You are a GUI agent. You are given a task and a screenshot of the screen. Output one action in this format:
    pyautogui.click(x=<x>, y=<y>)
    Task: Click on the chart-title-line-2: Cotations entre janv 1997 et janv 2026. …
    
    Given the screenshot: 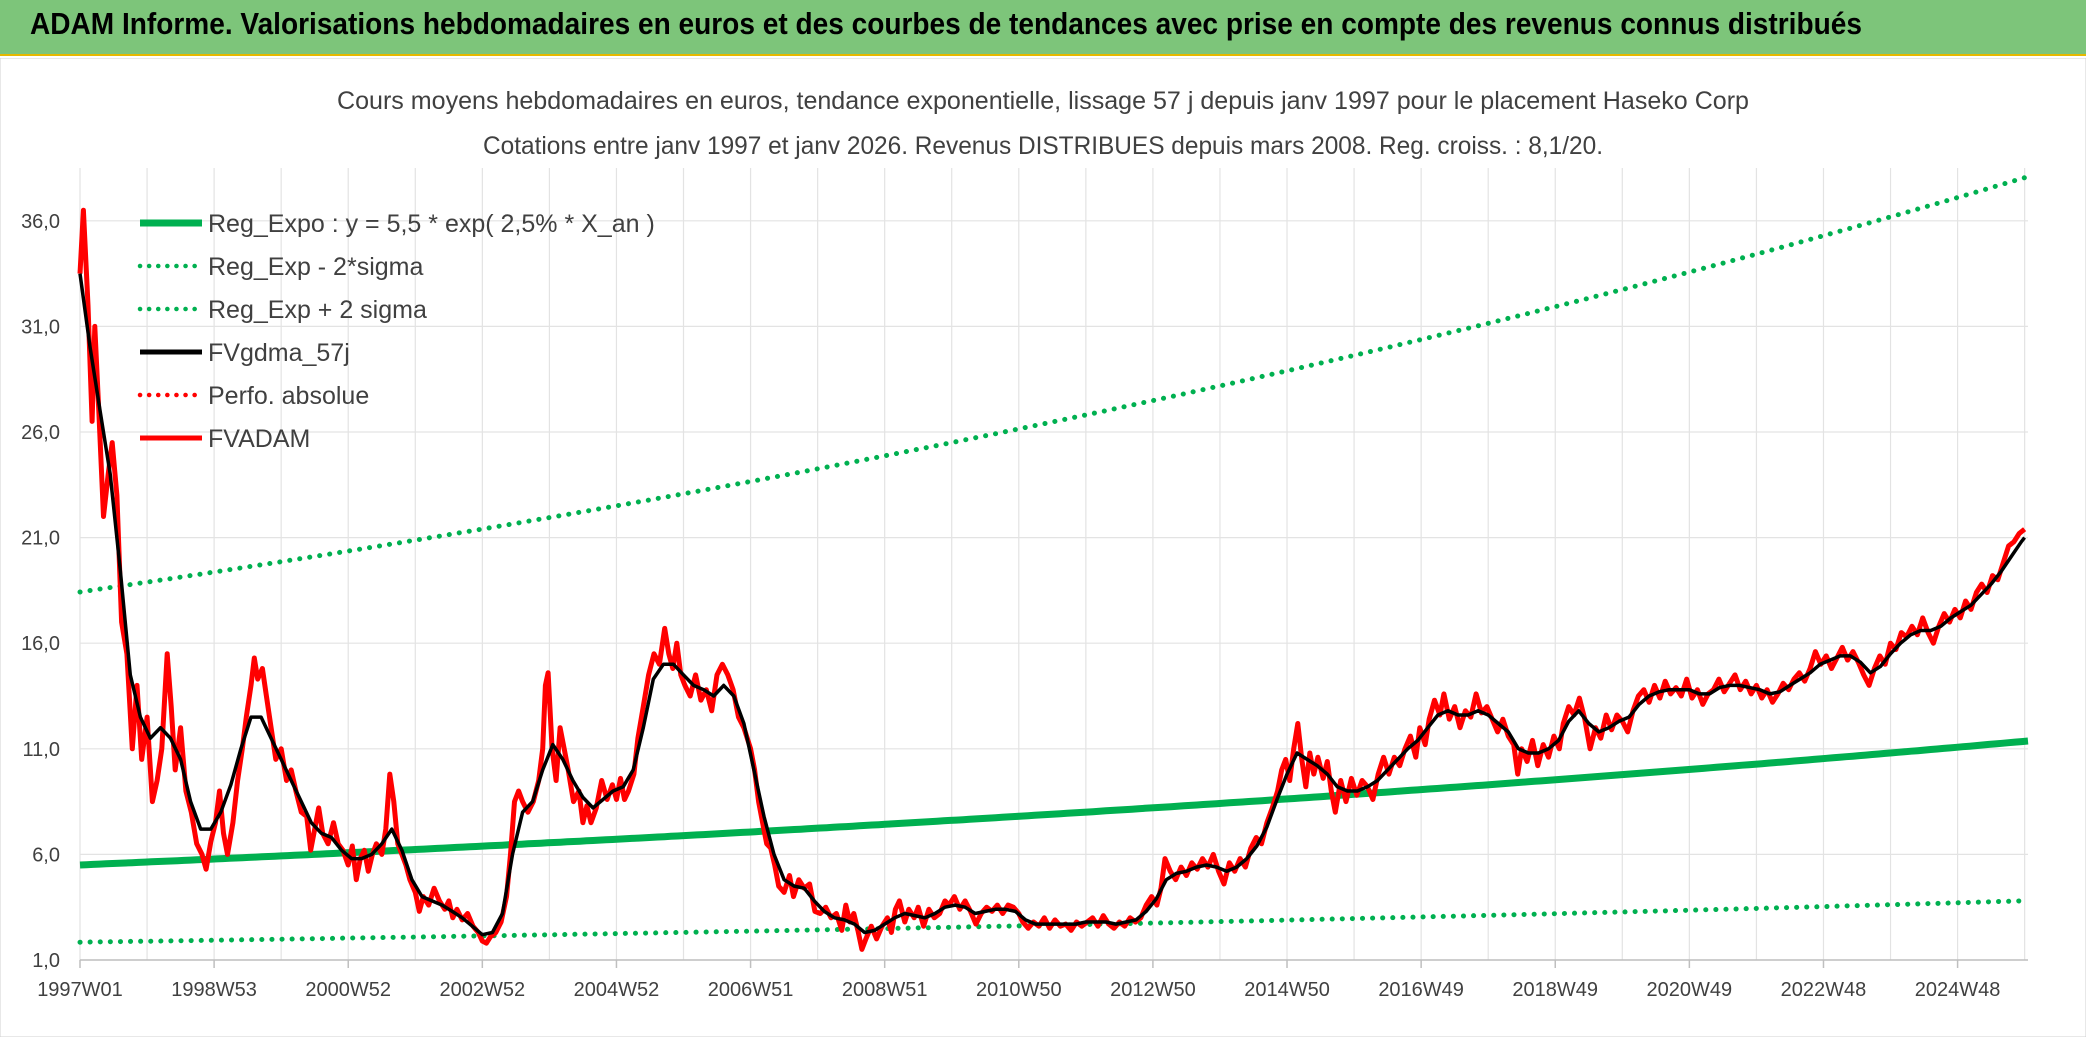 What is the action you would take?
    pyautogui.click(x=1043, y=146)
    